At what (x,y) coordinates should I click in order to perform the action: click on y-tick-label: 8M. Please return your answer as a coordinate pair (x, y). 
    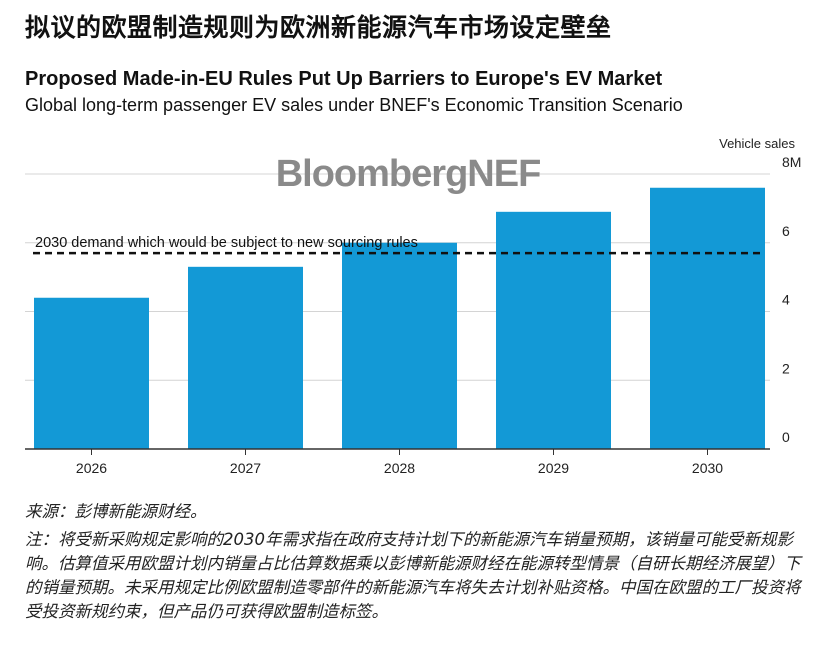
    Looking at the image, I should click on (791, 162).